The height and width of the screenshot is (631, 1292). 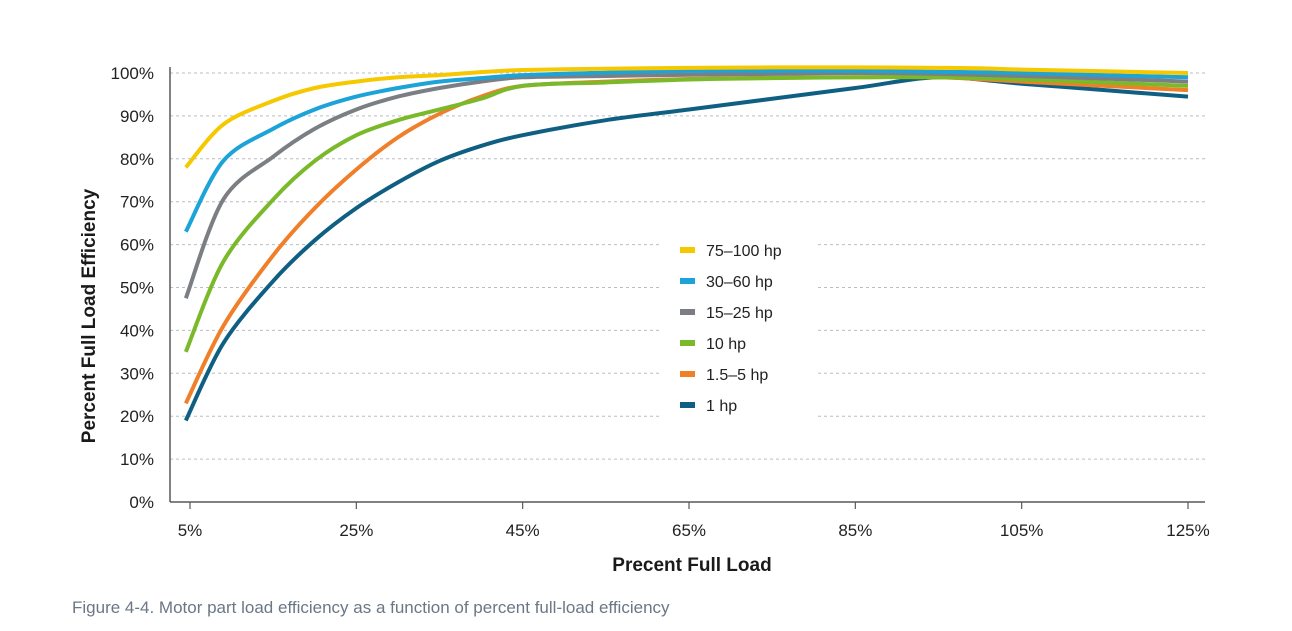 What do you see at coordinates (739, 282) in the screenshot?
I see `legend-label: 30–60 hp` at bounding box center [739, 282].